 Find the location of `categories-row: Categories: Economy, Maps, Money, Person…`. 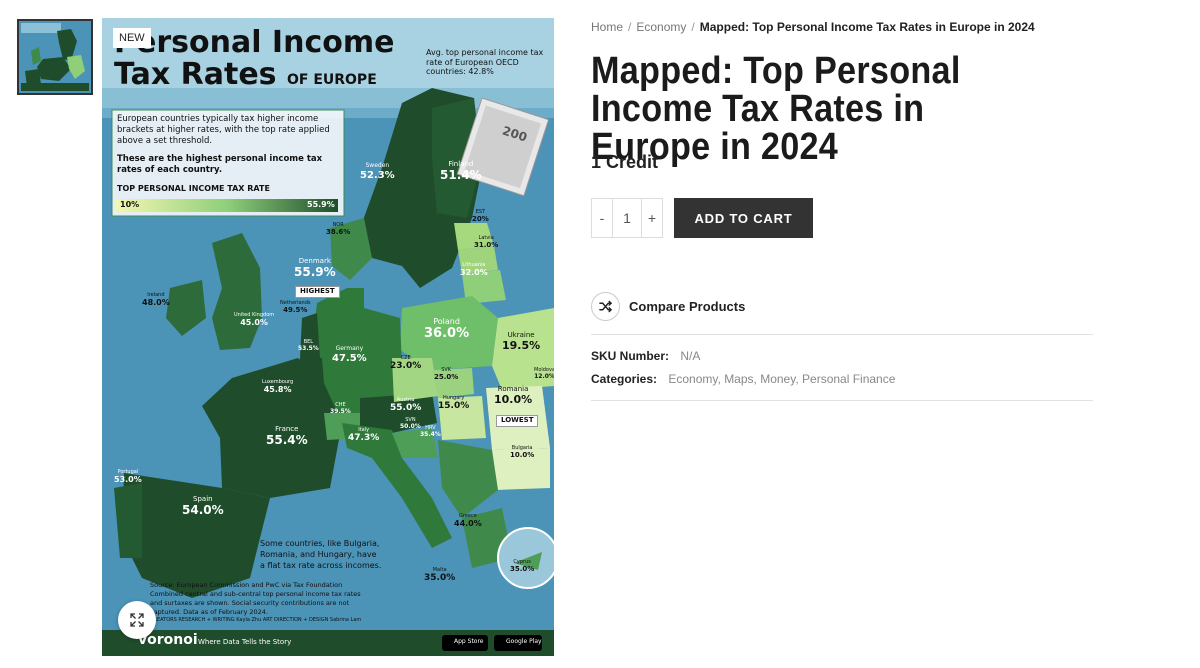

categories-row: Categories: Economy, Maps, Money, Person… is located at coordinates (743, 379).